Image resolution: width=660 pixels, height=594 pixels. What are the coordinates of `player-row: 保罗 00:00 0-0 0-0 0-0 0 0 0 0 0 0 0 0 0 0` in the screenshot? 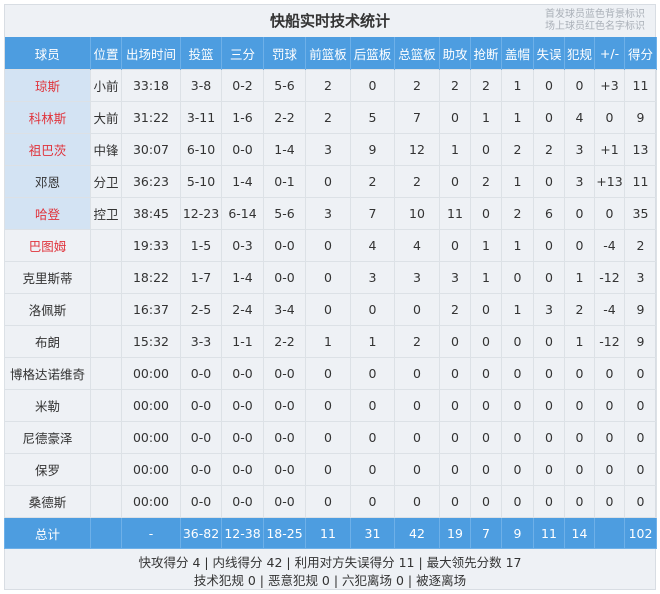 It's located at (330, 469).